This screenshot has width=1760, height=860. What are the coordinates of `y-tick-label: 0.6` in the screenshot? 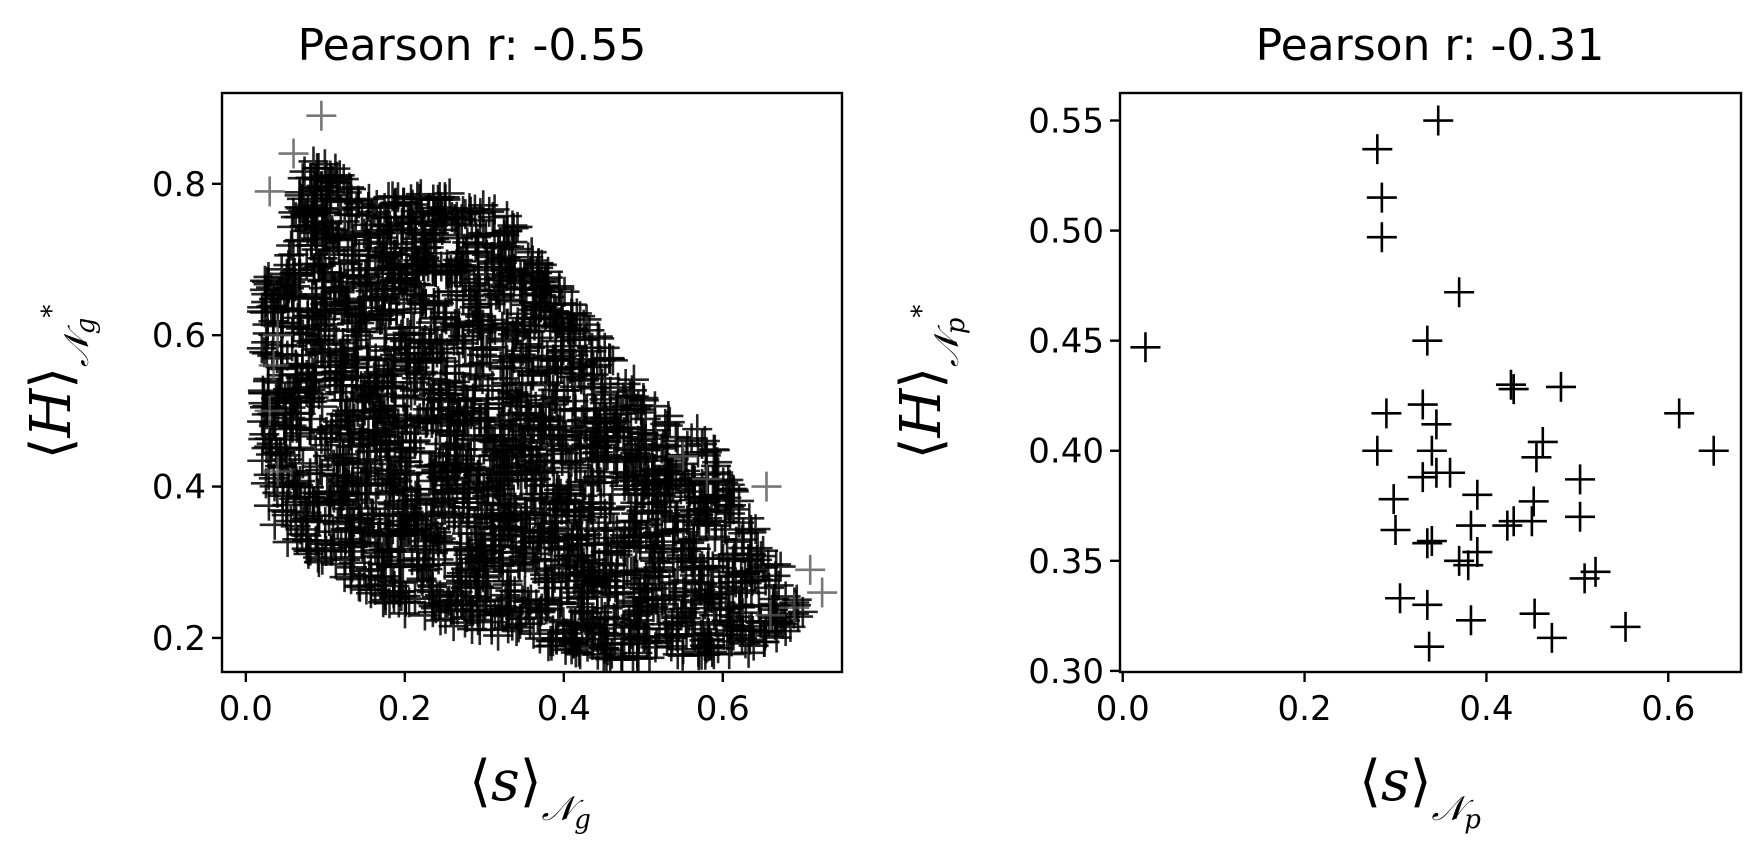 It's located at (179, 336).